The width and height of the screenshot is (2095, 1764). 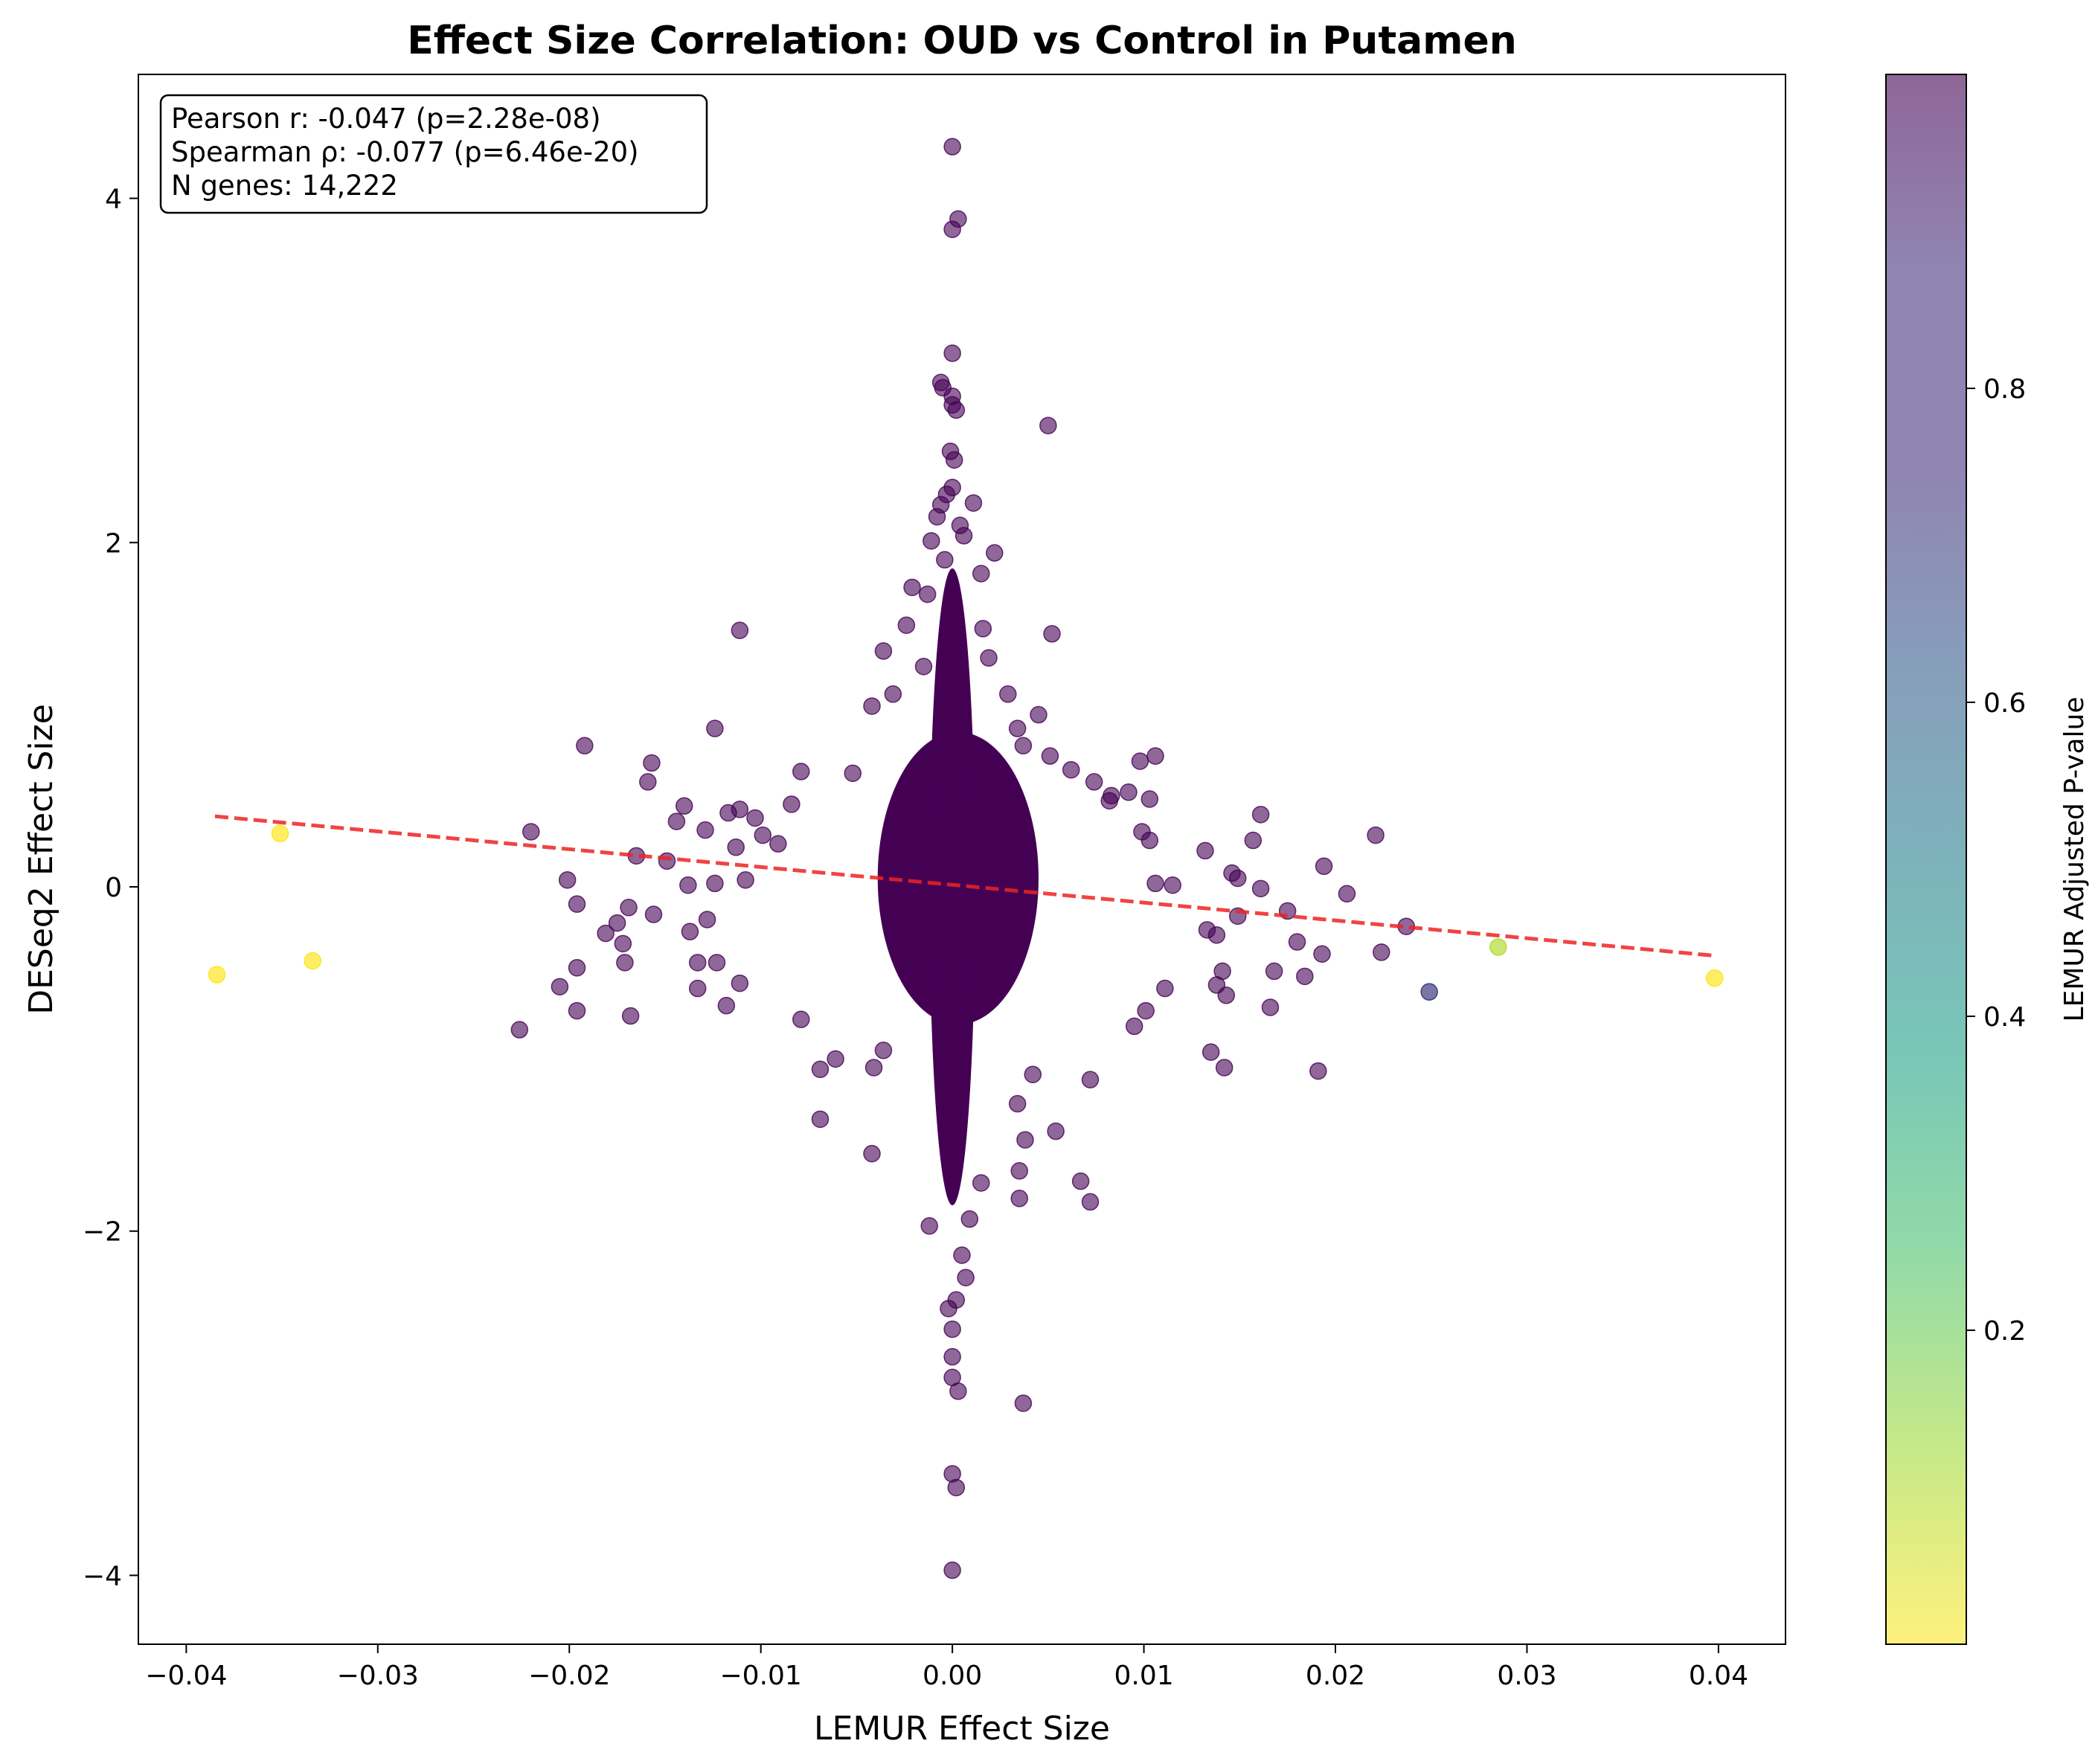 I want to click on dense-core-spike, so click(x=953, y=887).